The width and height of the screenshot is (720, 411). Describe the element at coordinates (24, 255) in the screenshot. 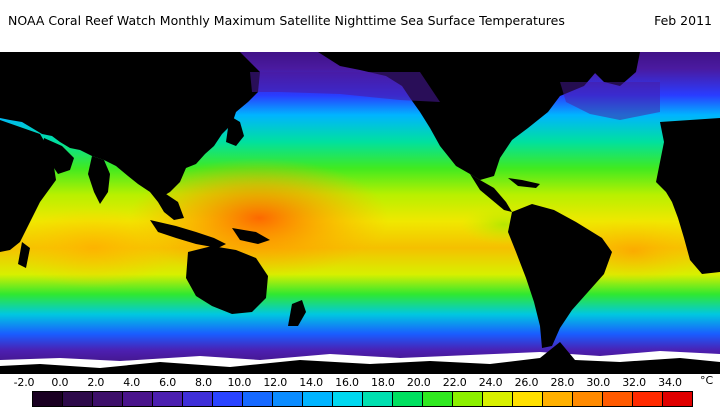

I see `madagascar-land` at that location.